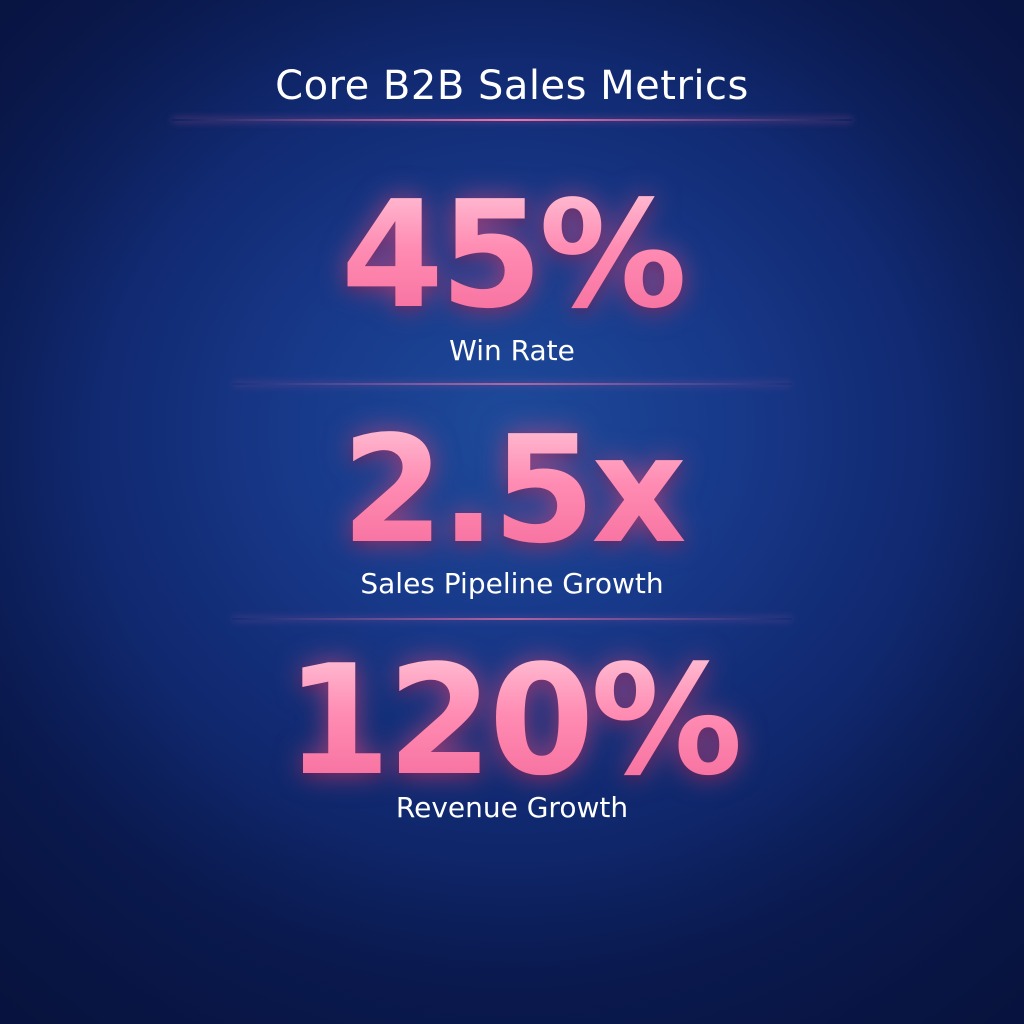  What do you see at coordinates (512, 807) in the screenshot?
I see `metric-label-revenue-growth: Revenue Growth` at bounding box center [512, 807].